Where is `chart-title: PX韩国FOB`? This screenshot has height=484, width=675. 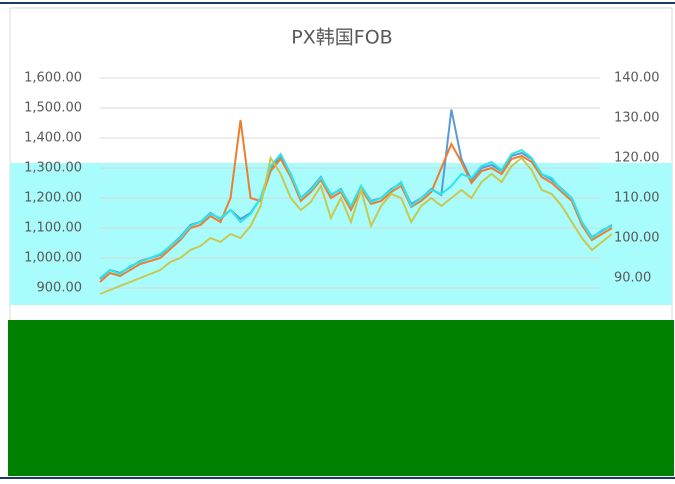
chart-title: PX韩国FOB is located at coordinates (341, 38).